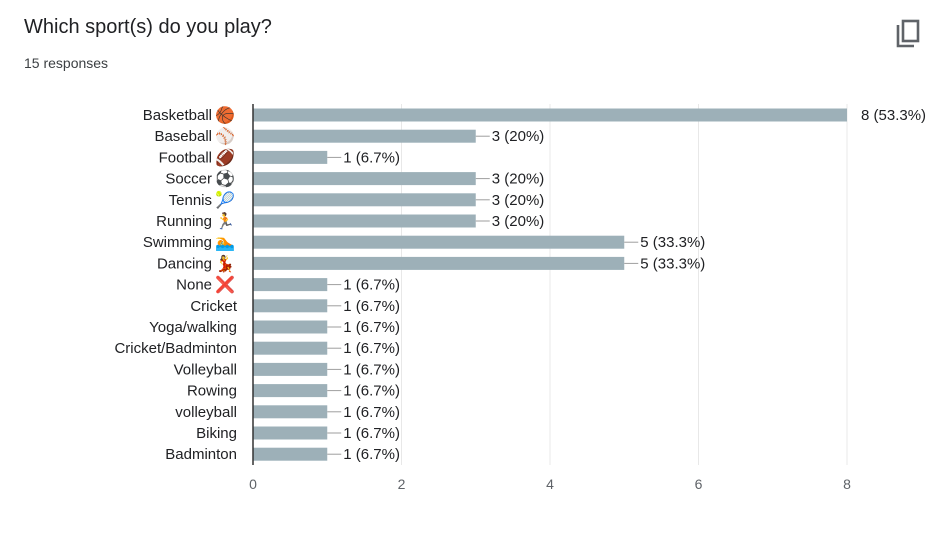  I want to click on sport-icon: ⚾, so click(224, 136).